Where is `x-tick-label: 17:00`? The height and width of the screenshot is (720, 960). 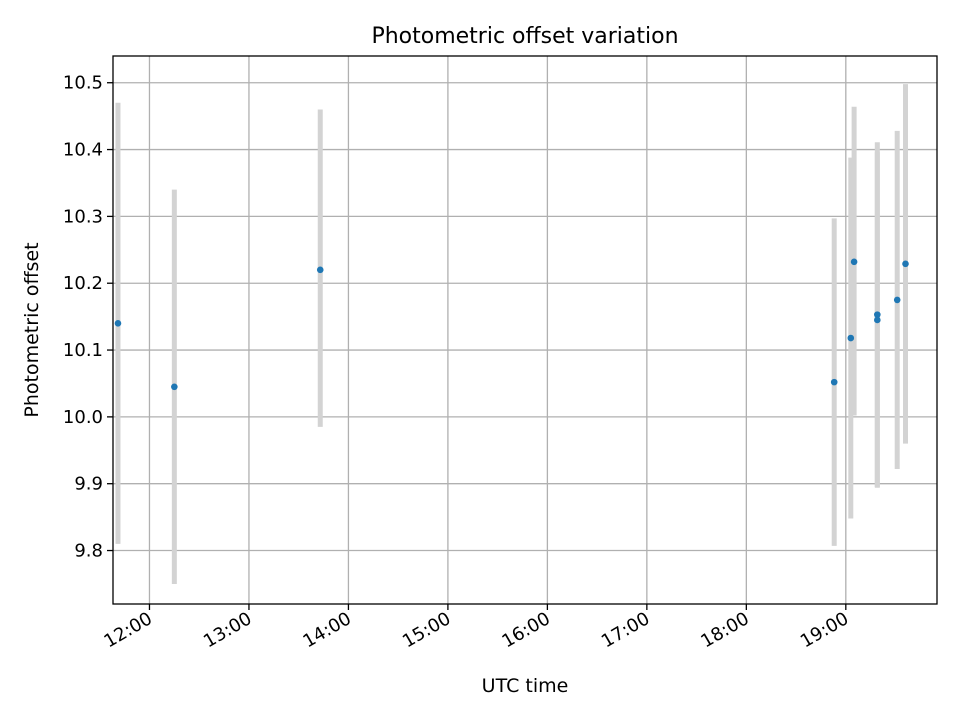 x-tick-label: 17:00 is located at coordinates (625, 630).